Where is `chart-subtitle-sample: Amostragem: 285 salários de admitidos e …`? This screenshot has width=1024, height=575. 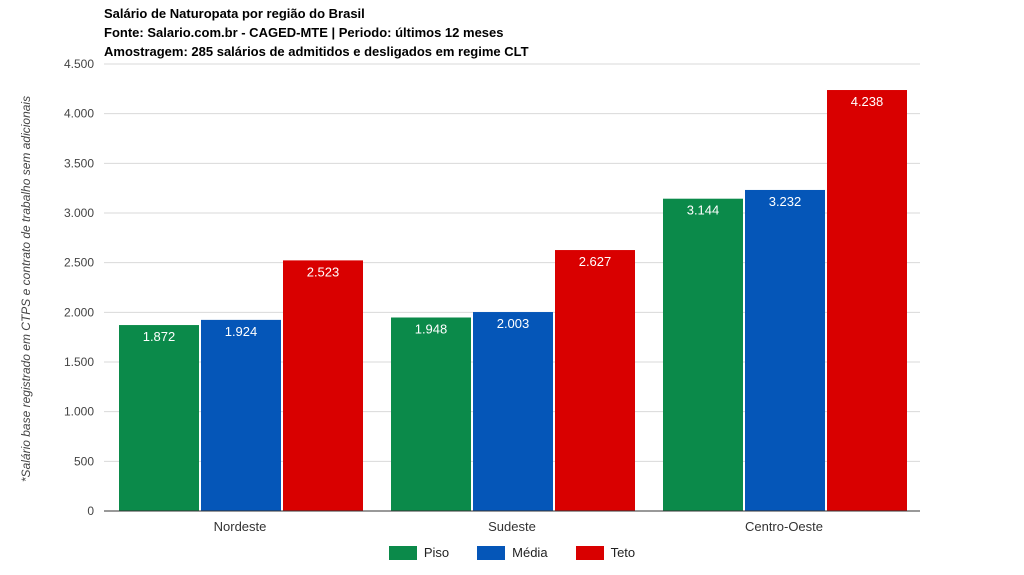 chart-subtitle-sample: Amostragem: 285 salários de admitidos e … is located at coordinates (316, 51).